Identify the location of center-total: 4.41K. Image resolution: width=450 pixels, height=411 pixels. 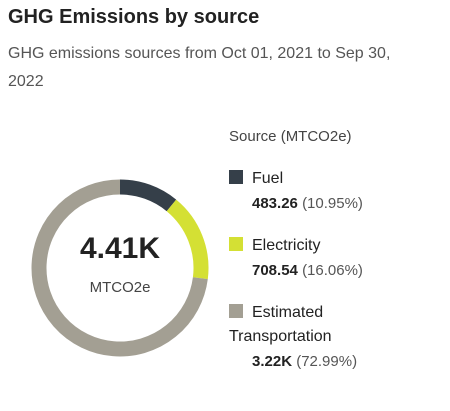
(120, 248).